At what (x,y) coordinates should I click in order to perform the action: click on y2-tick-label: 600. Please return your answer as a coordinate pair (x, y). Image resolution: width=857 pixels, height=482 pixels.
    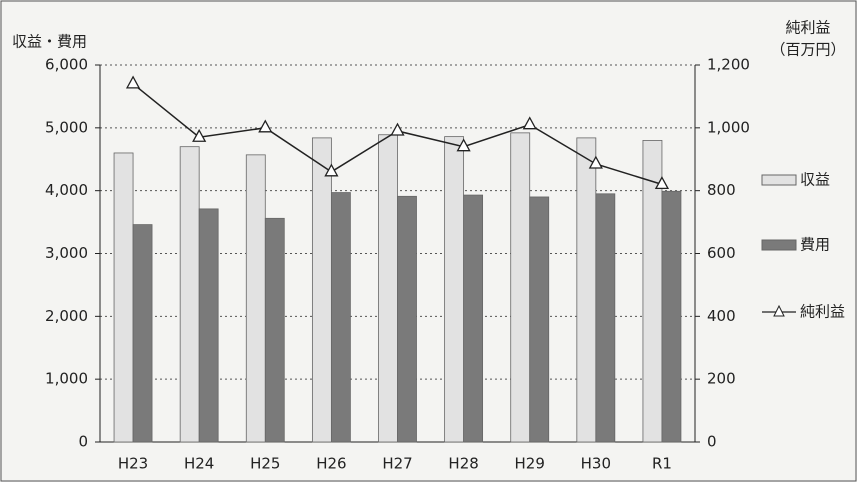
    Looking at the image, I should click on (721, 253).